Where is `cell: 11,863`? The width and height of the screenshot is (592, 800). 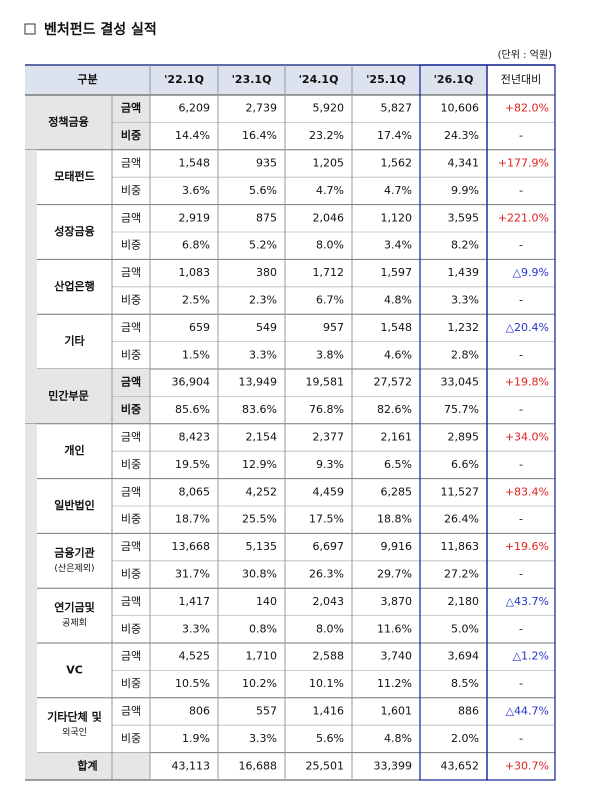 cell: 11,863 is located at coordinates (460, 546).